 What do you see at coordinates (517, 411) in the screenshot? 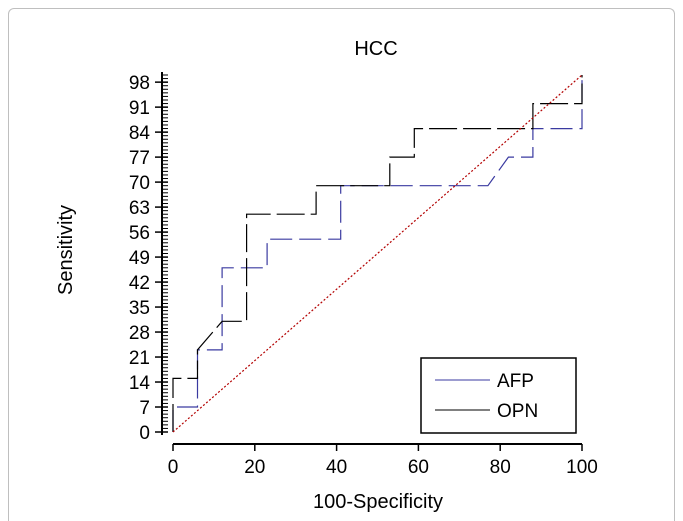
I see `legend-label-opn: OPN` at bounding box center [517, 411].